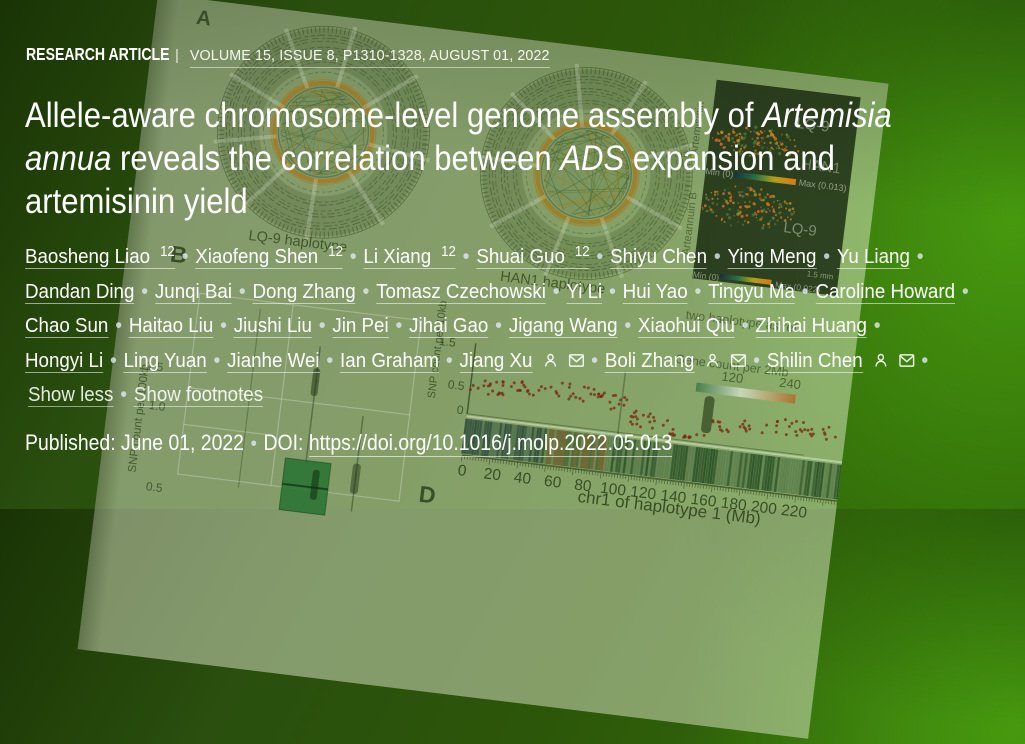 This screenshot has width=1025, height=744. I want to click on svg-text: D, so click(427, 495).